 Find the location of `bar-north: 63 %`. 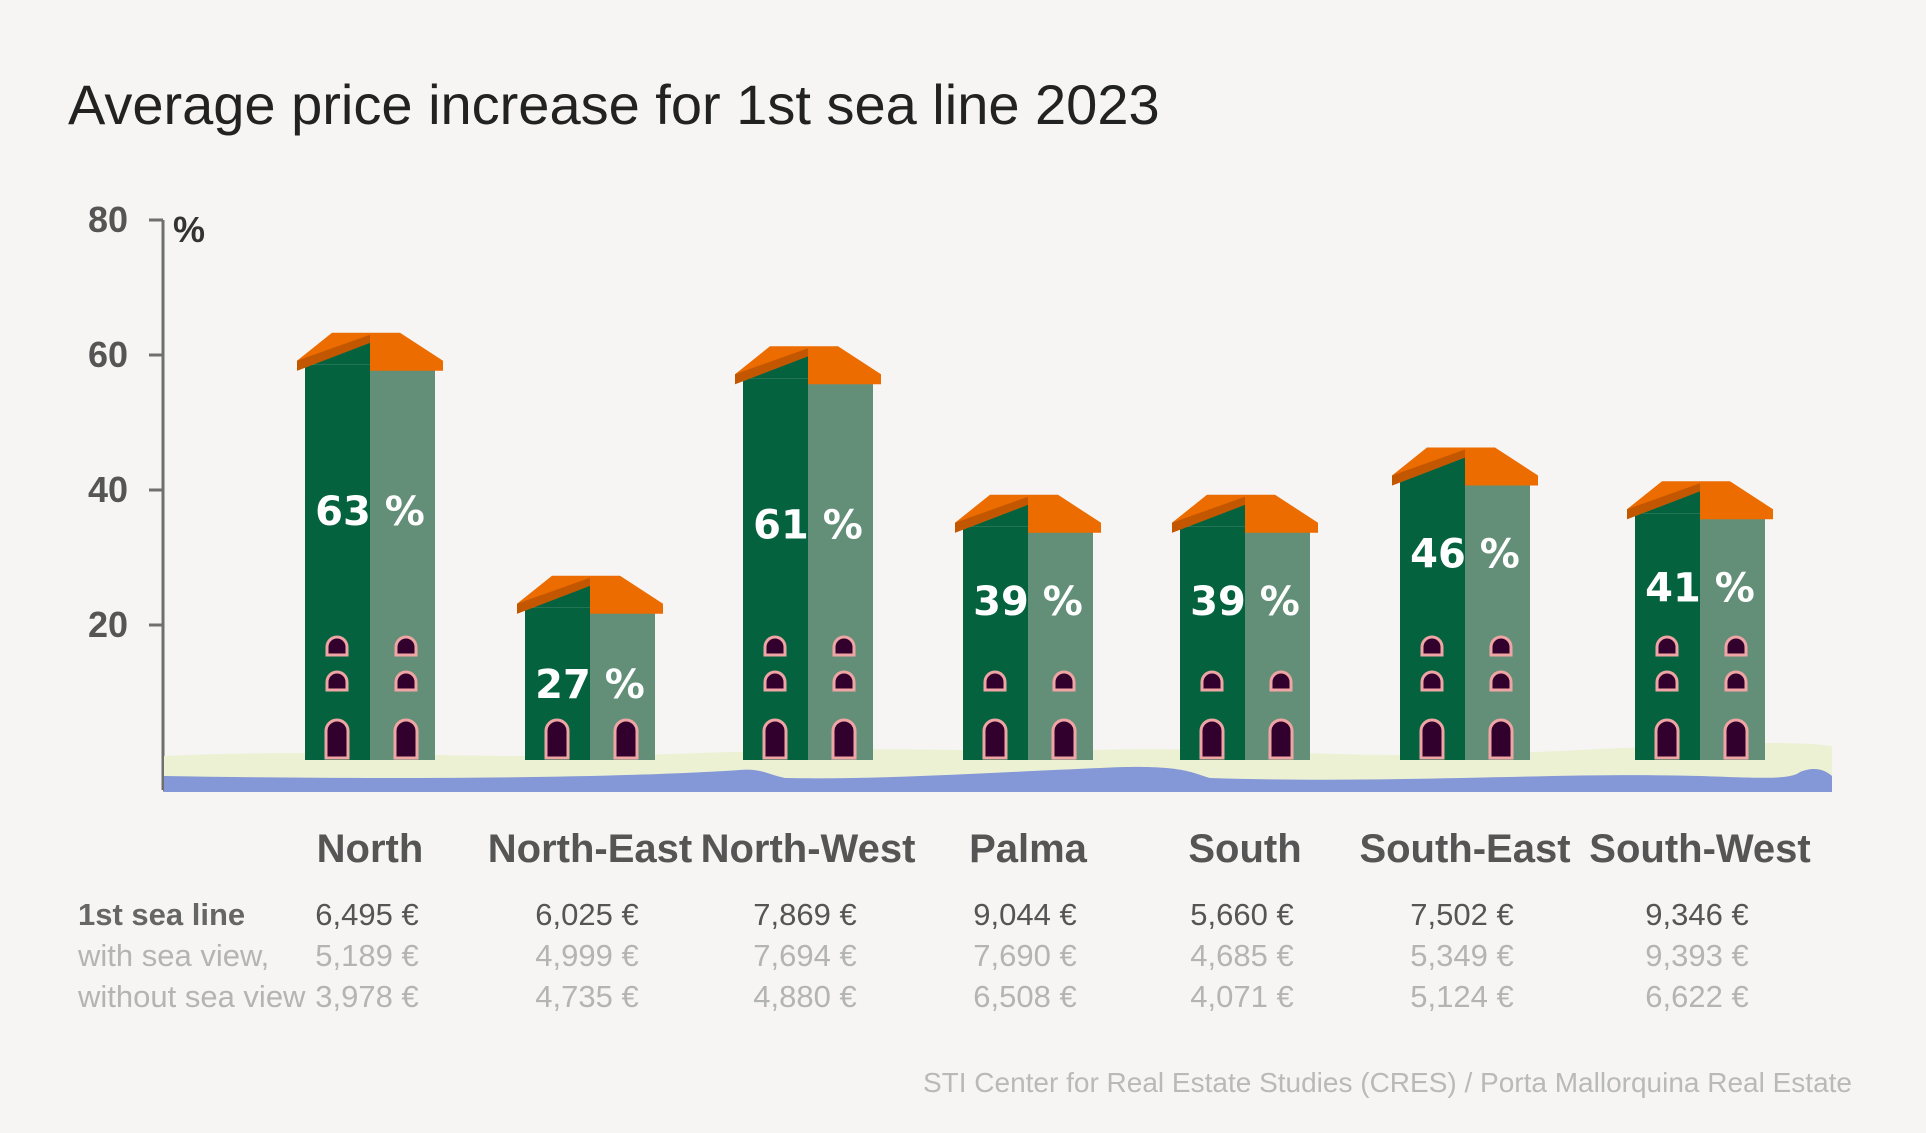

bar-north: 63 % is located at coordinates (370, 546).